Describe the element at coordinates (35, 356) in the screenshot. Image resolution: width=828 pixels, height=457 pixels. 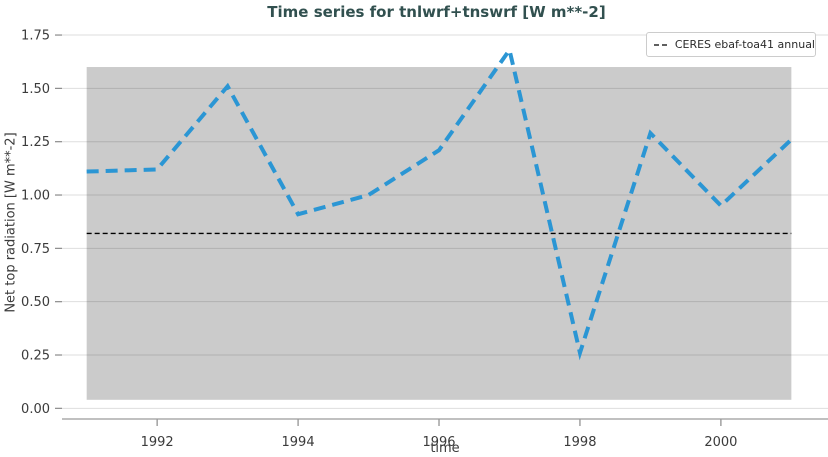
I see `y-tick-label: 0.25` at that location.